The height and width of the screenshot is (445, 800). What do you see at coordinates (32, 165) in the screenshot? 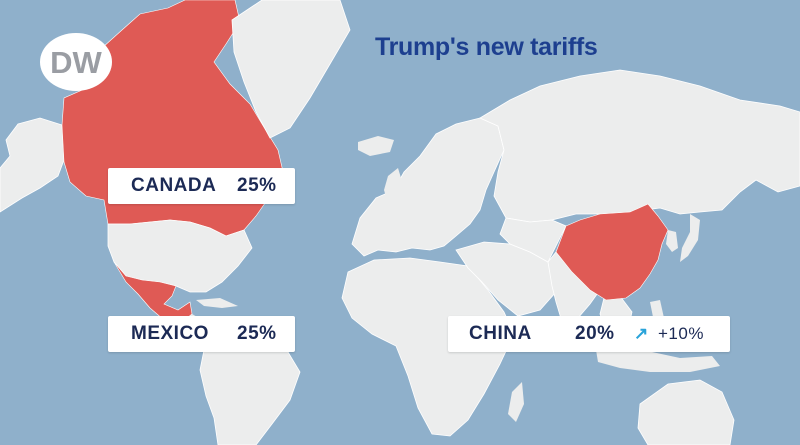
I see `alaska` at bounding box center [32, 165].